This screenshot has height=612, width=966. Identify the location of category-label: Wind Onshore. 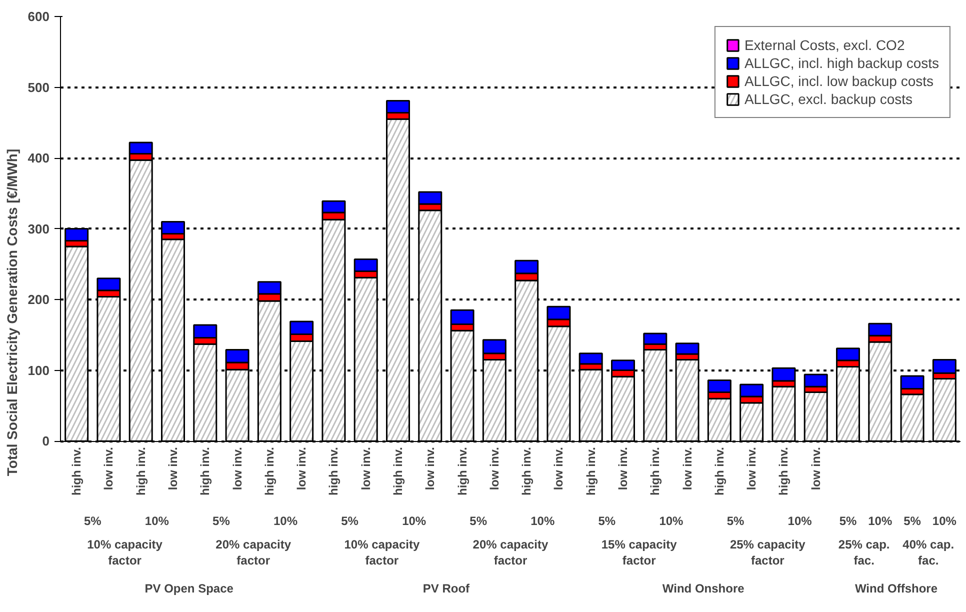
(703, 589).